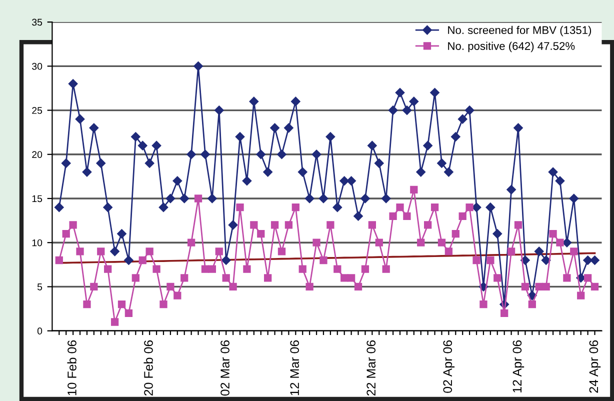 Image resolution: width=614 pixels, height=401 pixels. What do you see at coordinates (37, 110) in the screenshot?
I see `y-tick-label: 25` at bounding box center [37, 110].